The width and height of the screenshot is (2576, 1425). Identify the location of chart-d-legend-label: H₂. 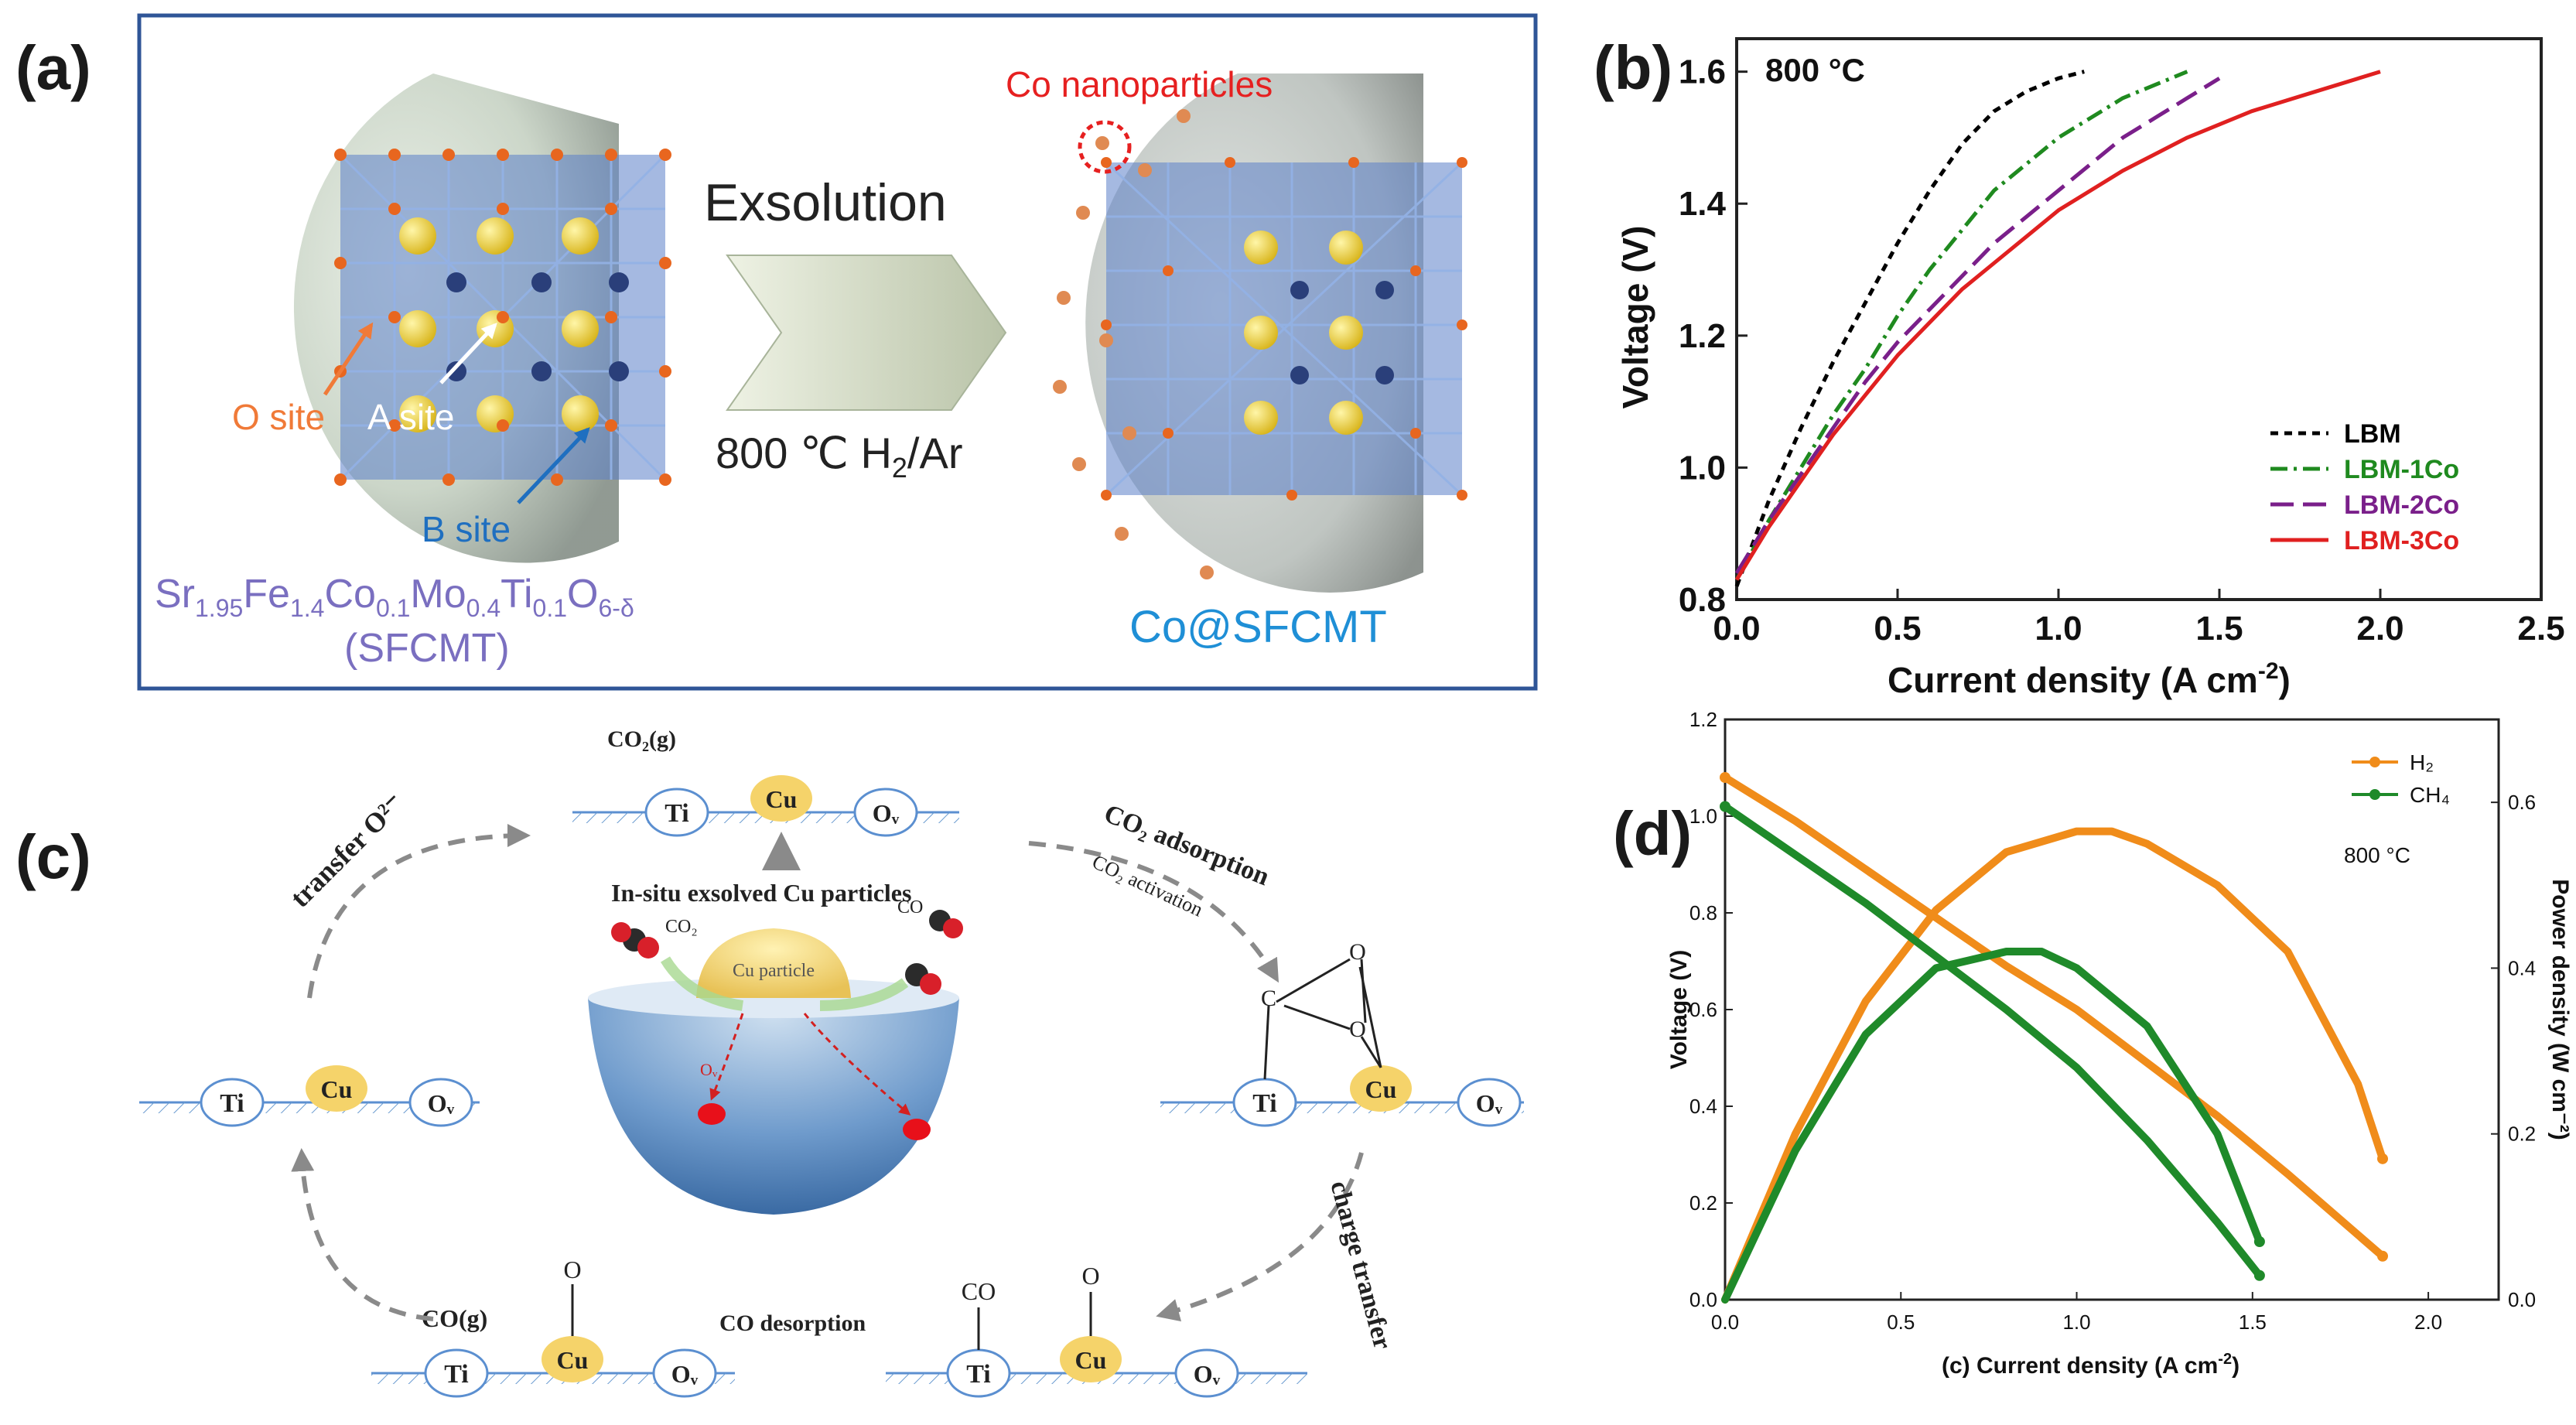
(2422, 762).